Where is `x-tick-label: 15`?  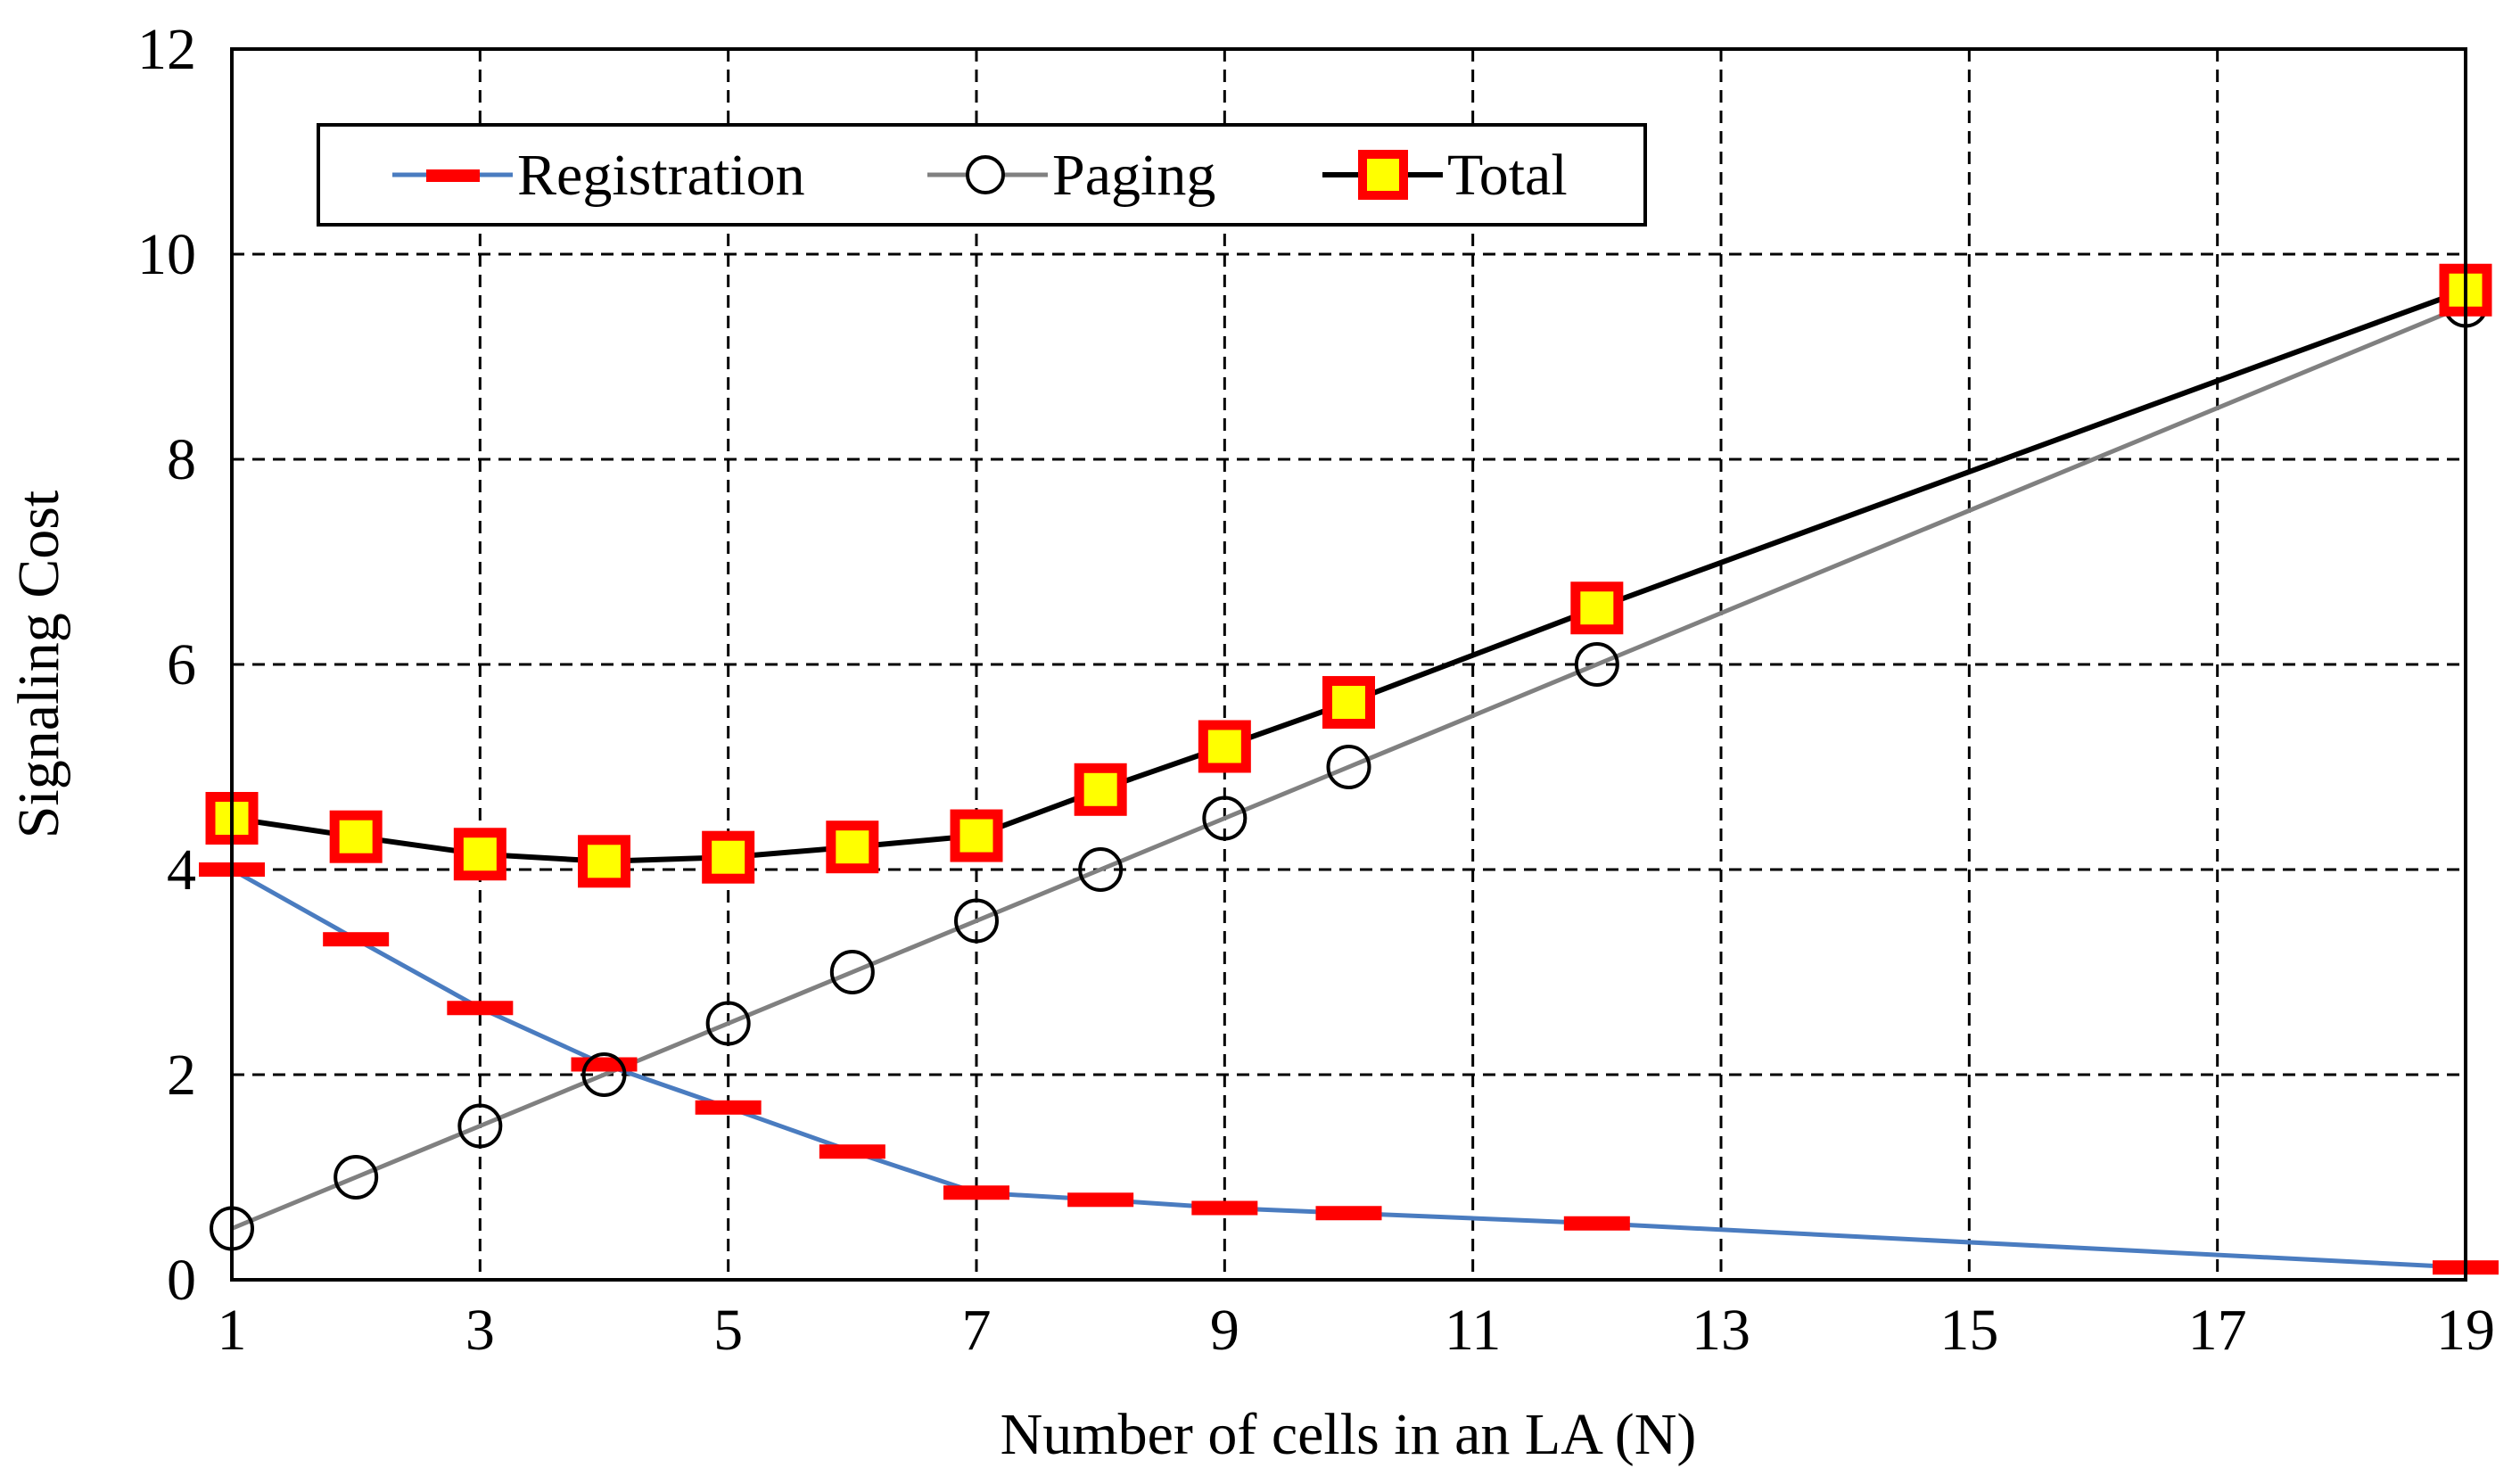 x-tick-label: 15 is located at coordinates (1968, 1330).